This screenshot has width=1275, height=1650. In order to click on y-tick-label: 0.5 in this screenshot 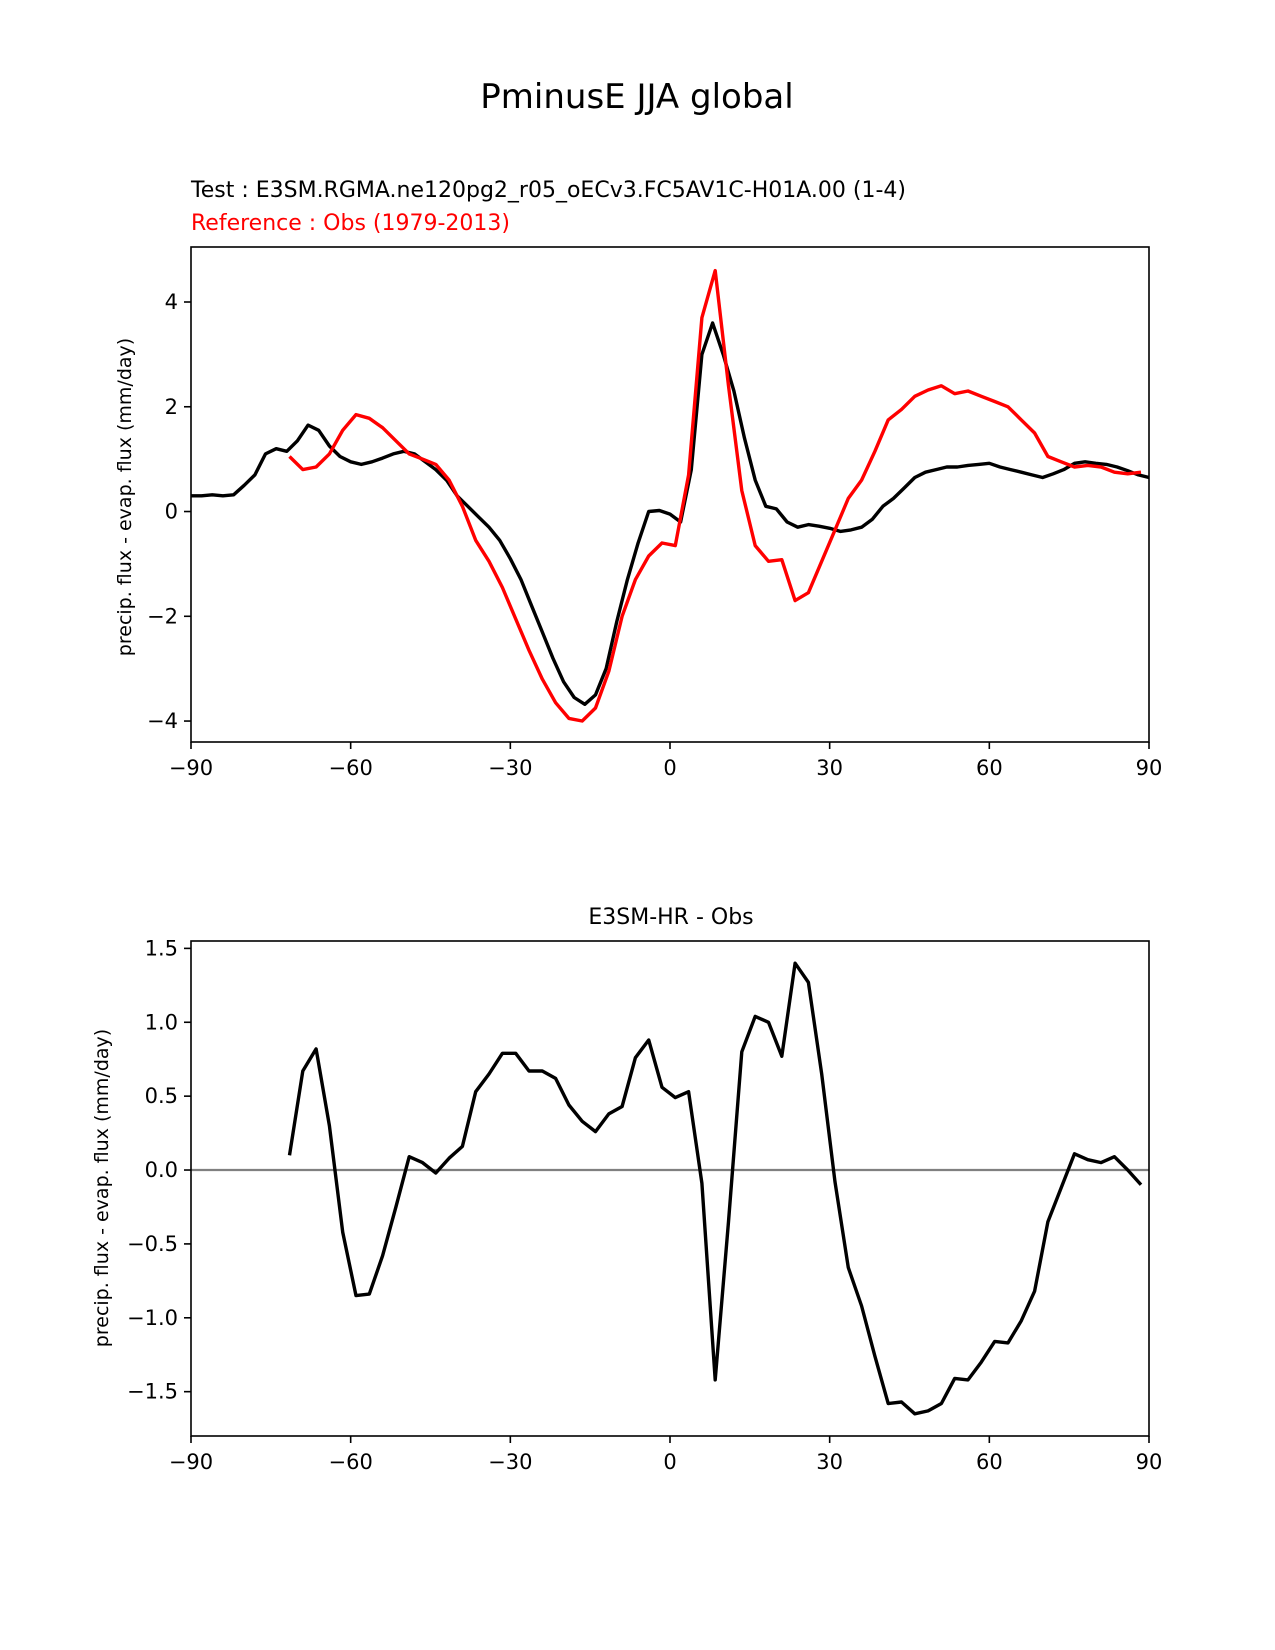, I will do `click(161, 1096)`.